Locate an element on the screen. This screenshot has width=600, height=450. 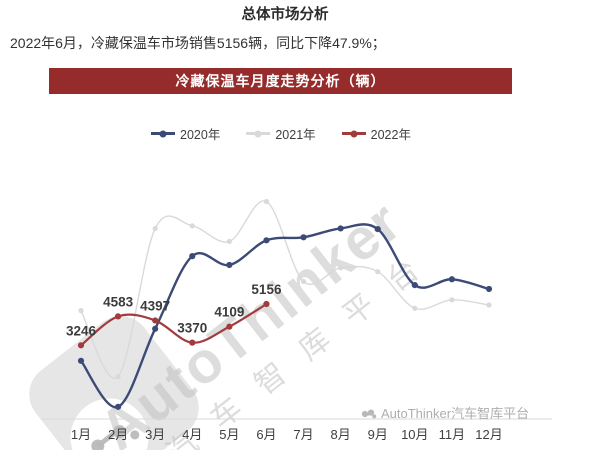
legend-marker-2020-icon is located at coordinates (163, 133).